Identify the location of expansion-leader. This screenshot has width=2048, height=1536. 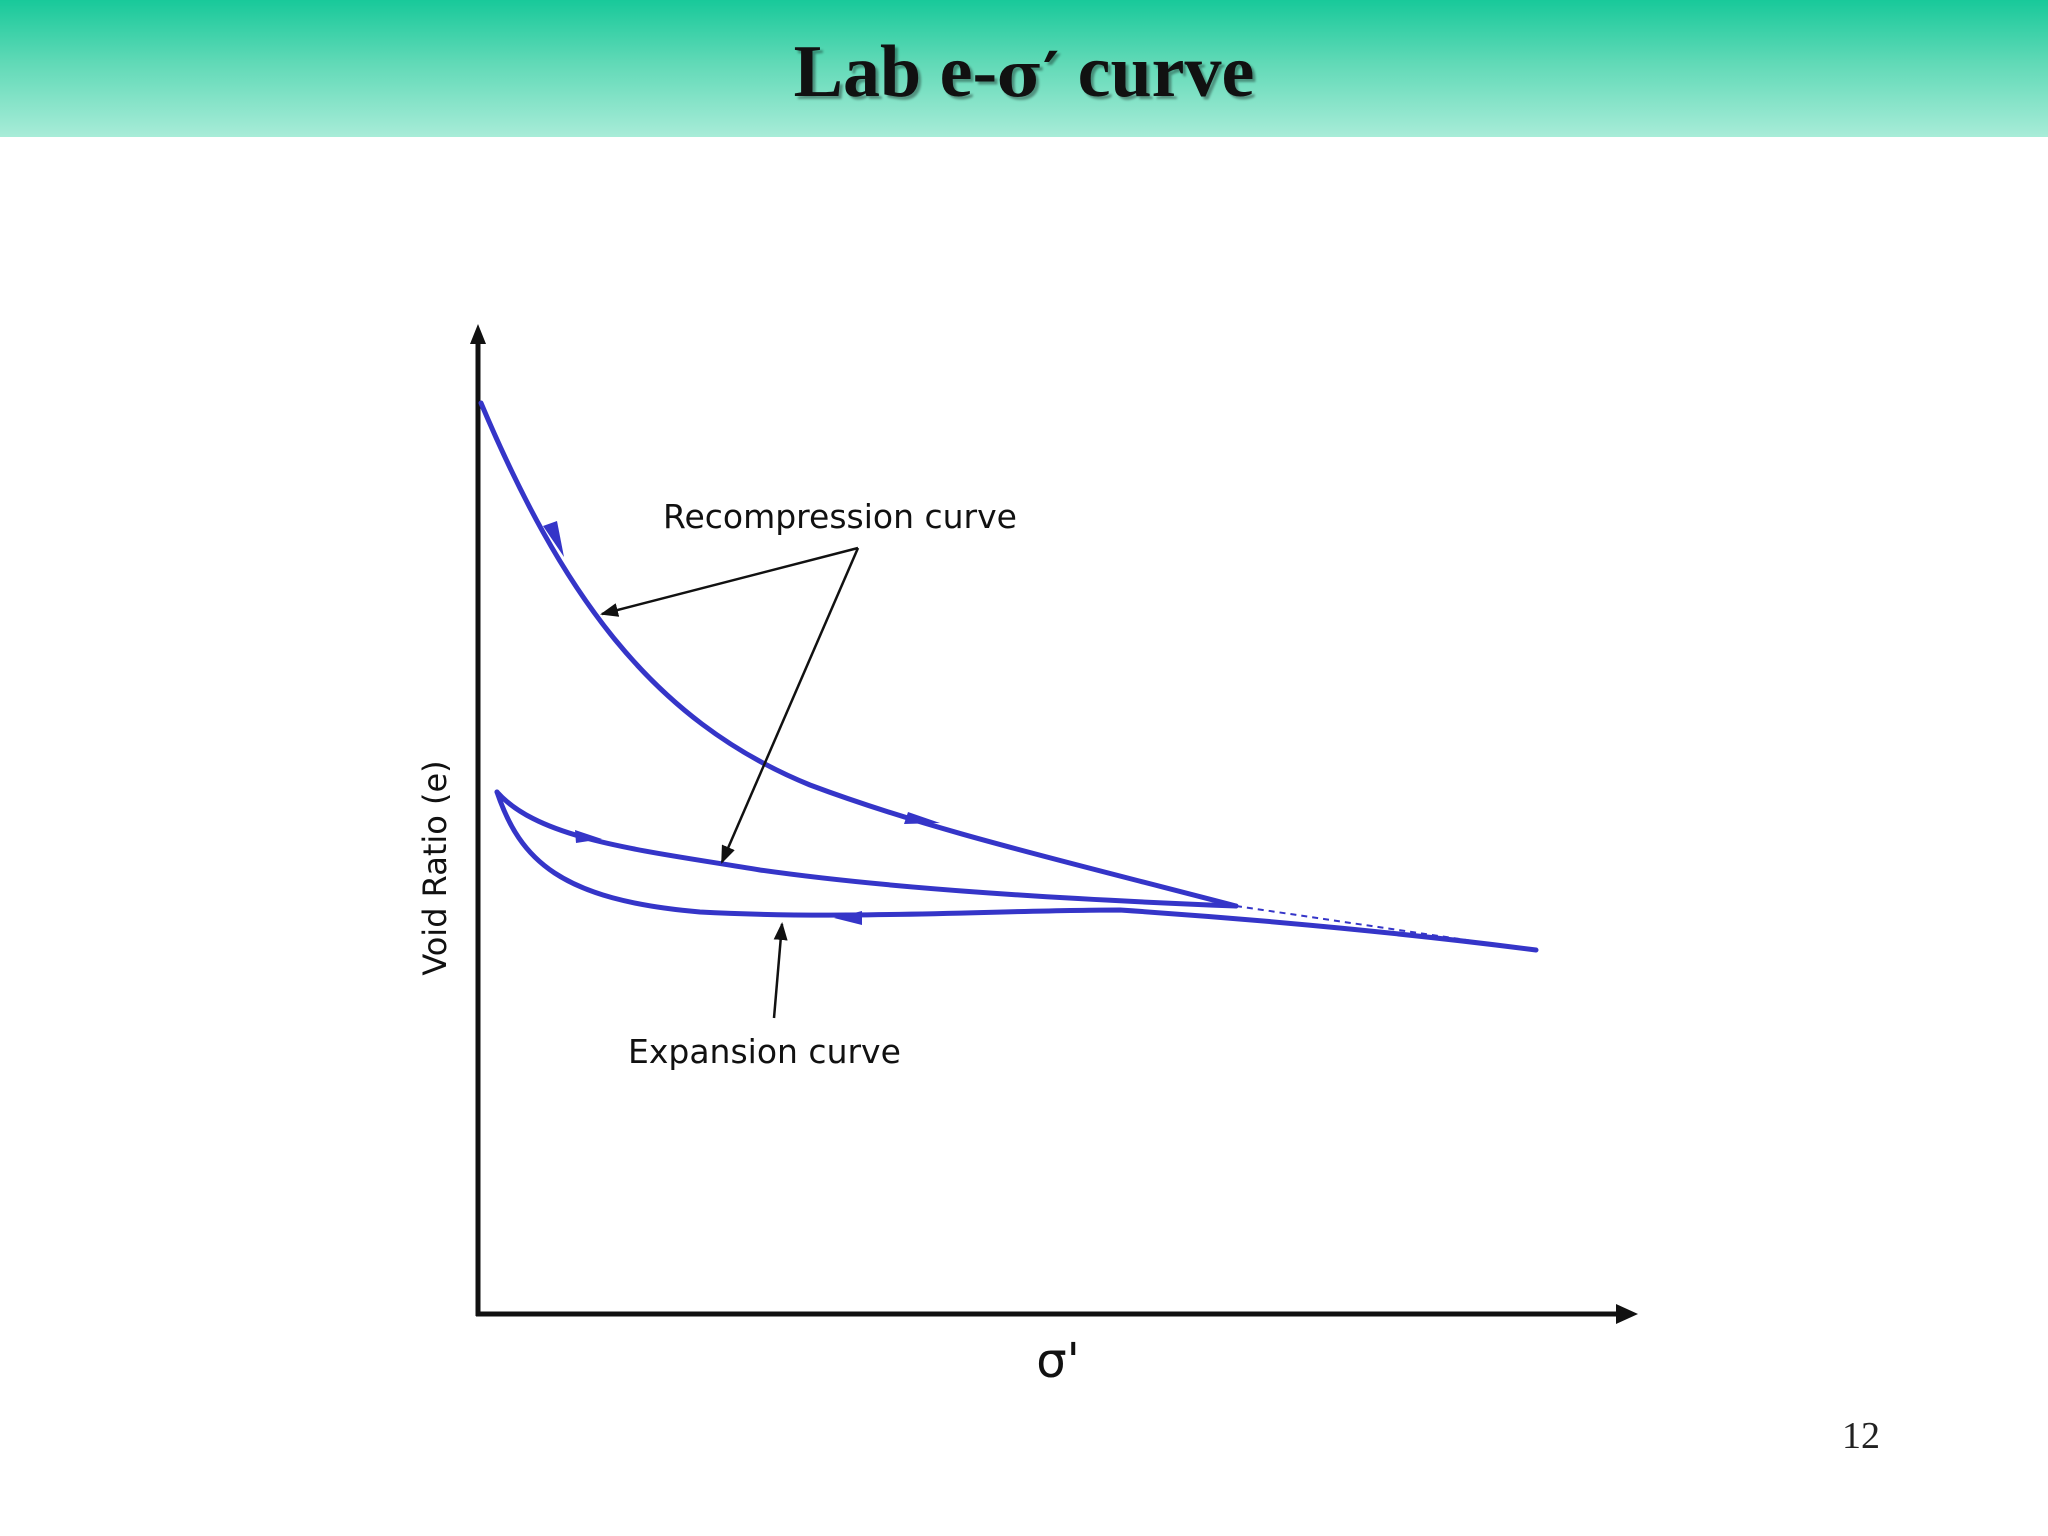
(780, 970).